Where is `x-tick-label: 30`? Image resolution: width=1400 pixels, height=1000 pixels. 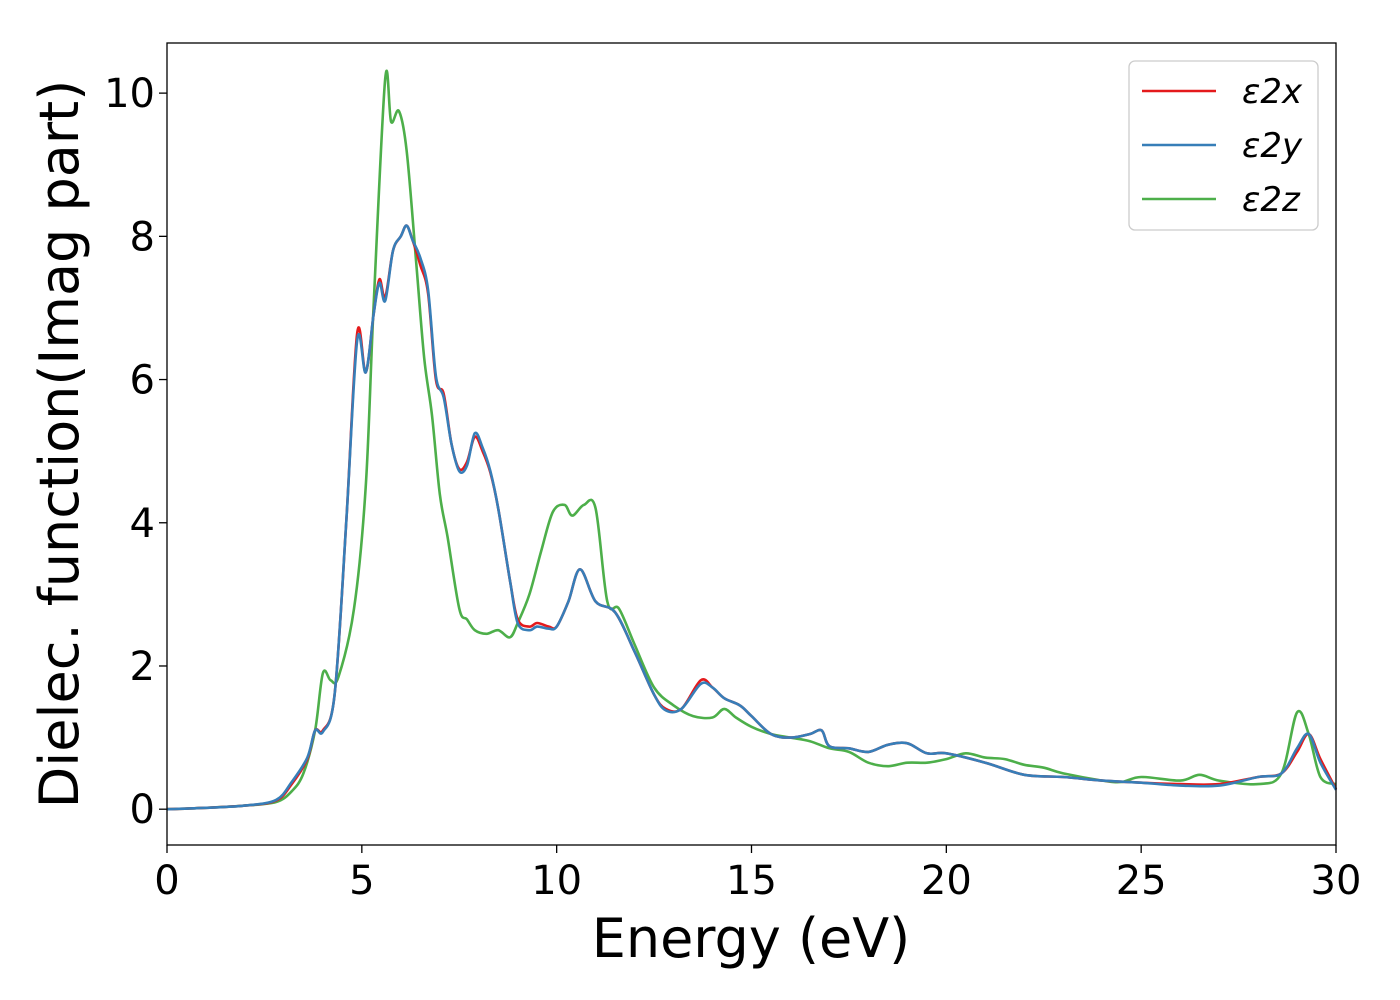 x-tick-label: 30 is located at coordinates (1336, 881).